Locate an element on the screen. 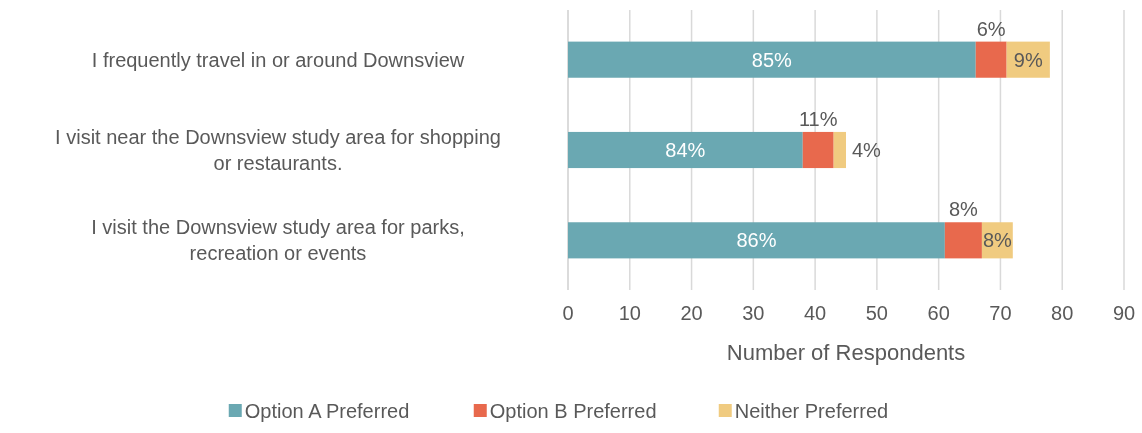 Image resolution: width=1142 pixels, height=433 pixels. annotation: 4% is located at coordinates (867, 150).